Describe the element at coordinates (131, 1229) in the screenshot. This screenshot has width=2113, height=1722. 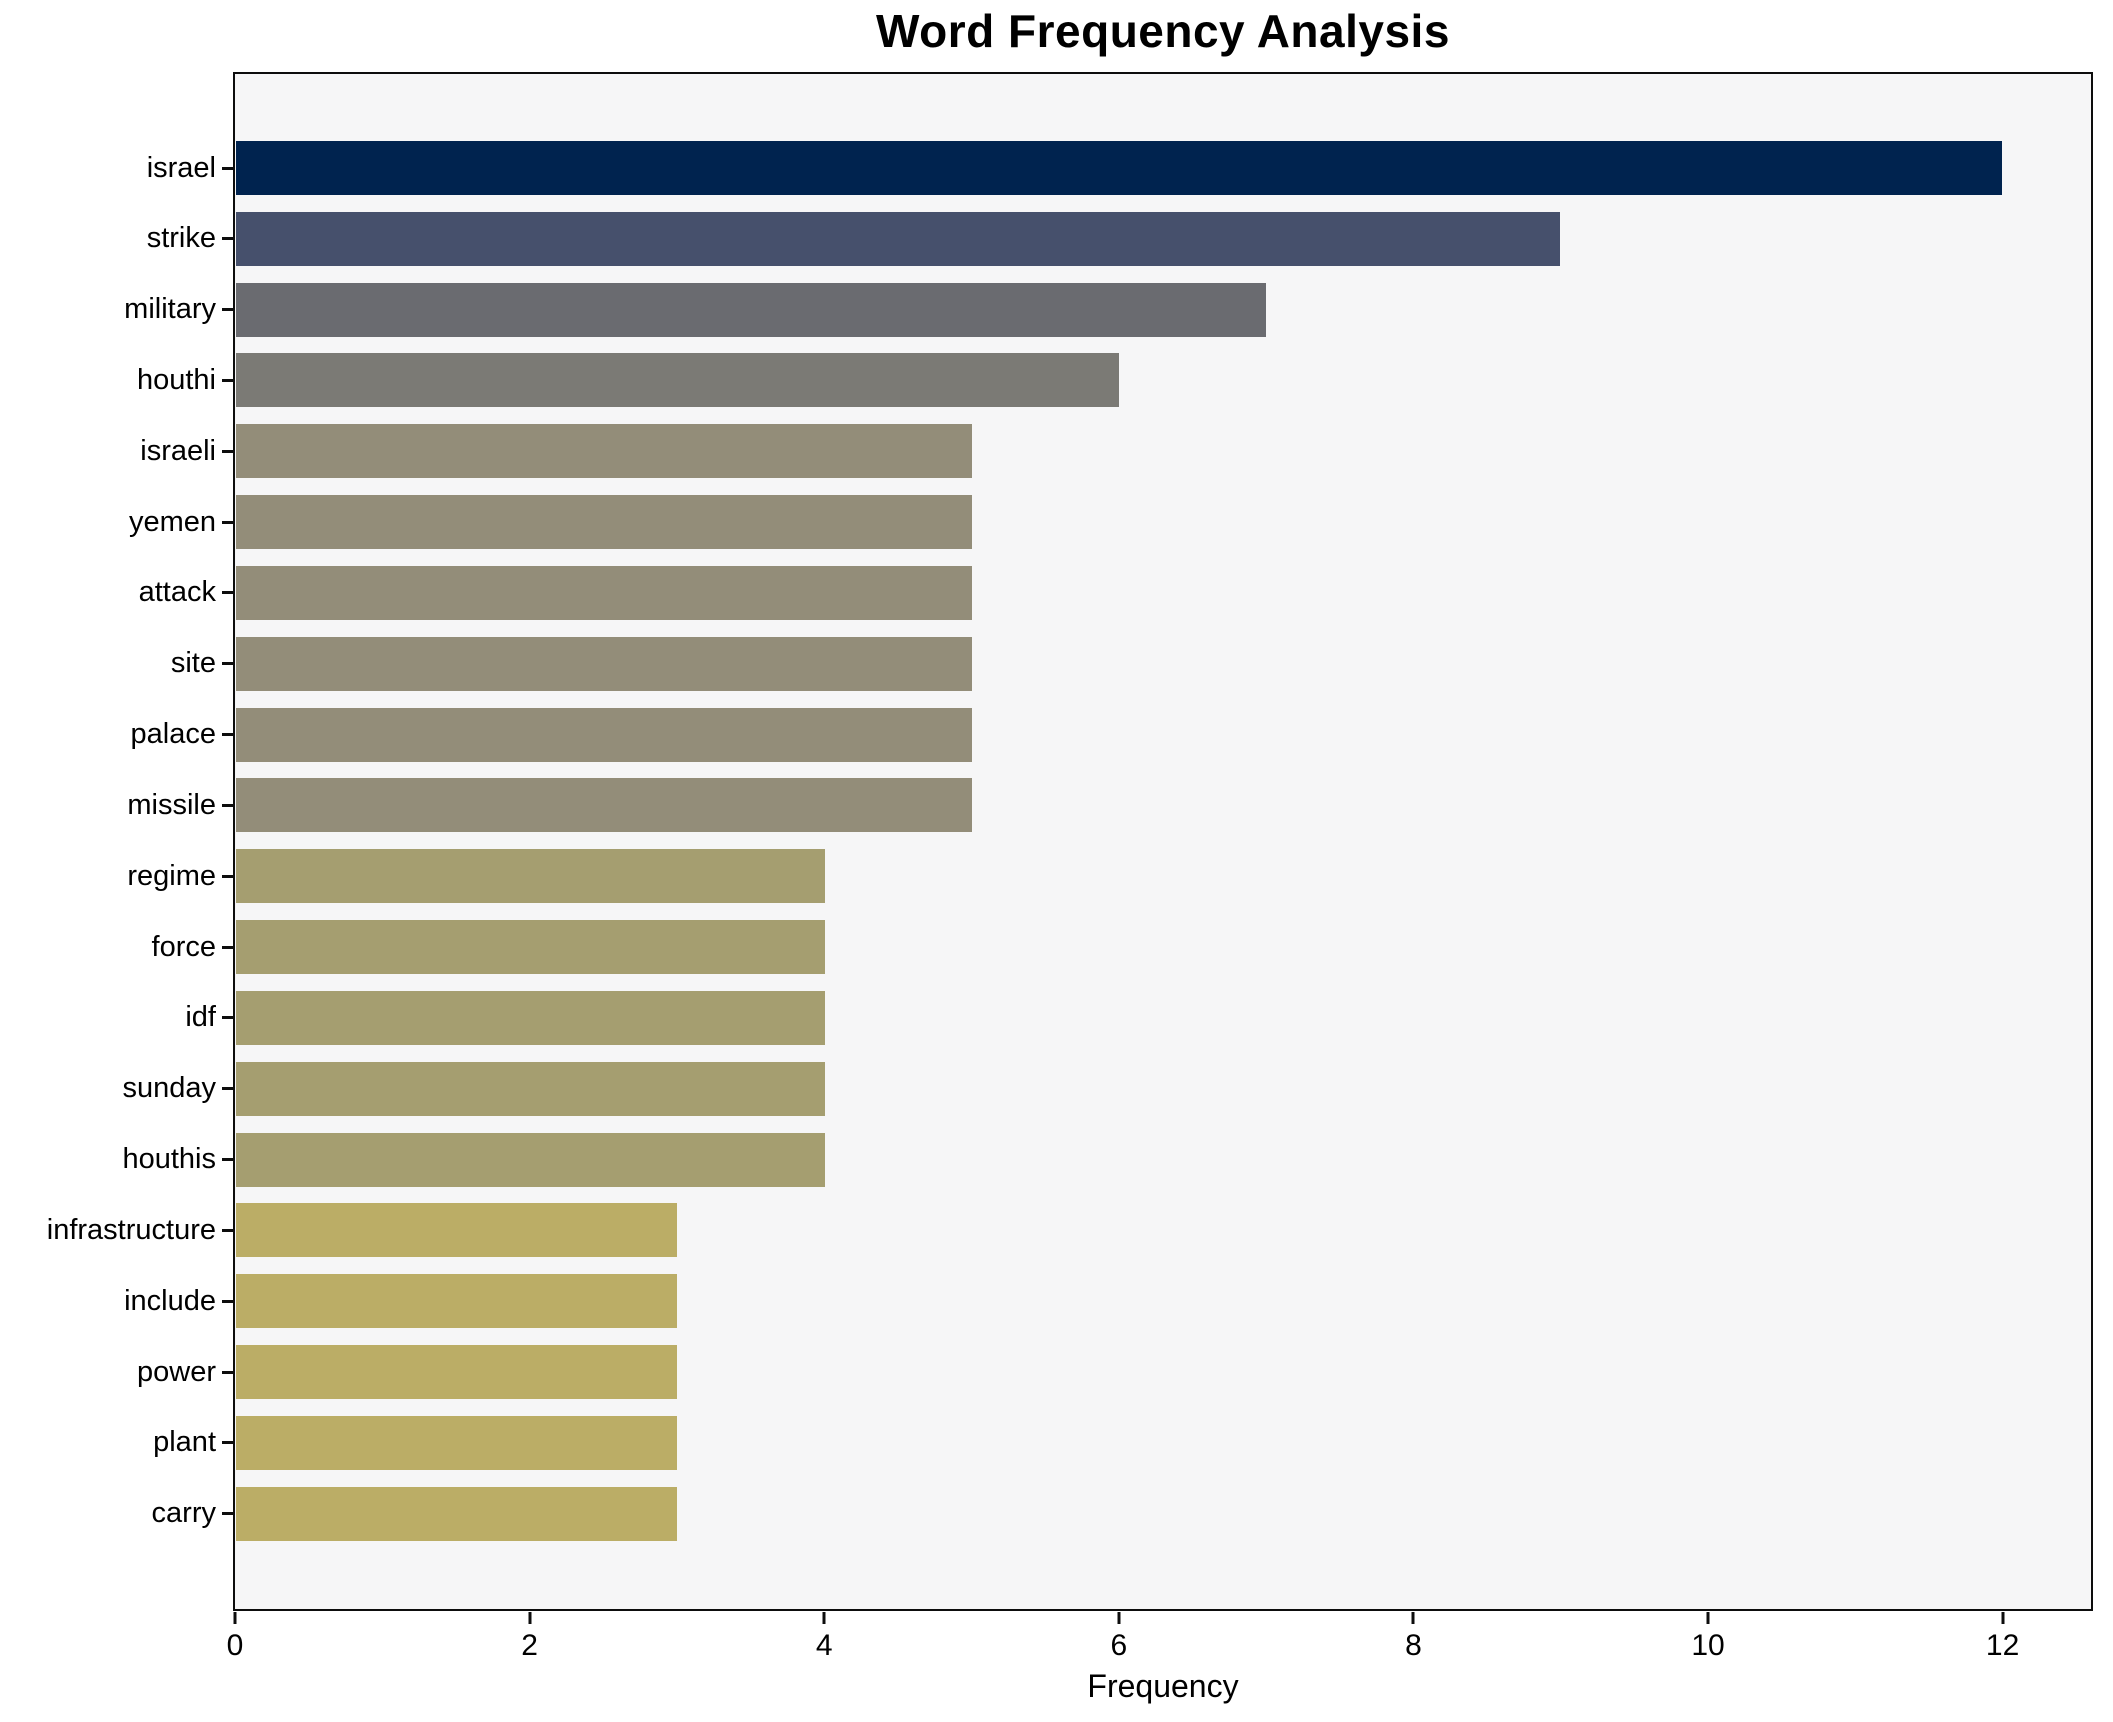
I see `y-axis-label: infrastructure` at that location.